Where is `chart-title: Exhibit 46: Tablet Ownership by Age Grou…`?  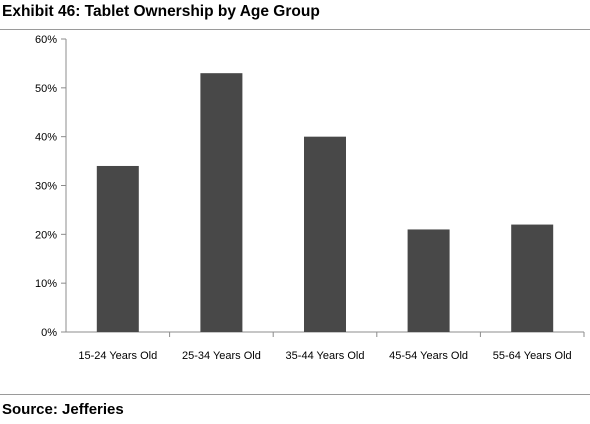
chart-title: Exhibit 46: Tablet Ownership by Age Grou… is located at coordinates (161, 11).